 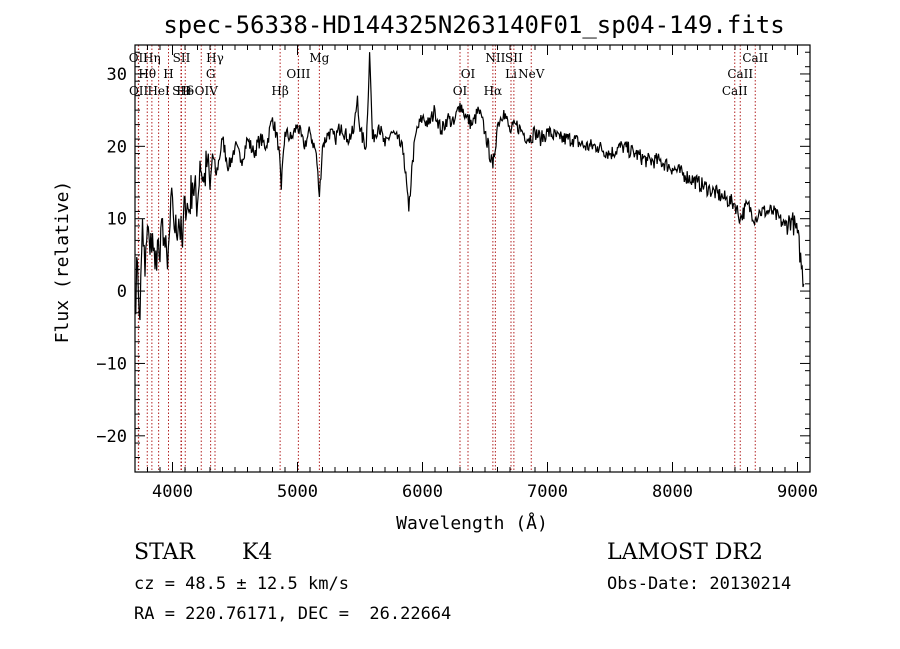 What do you see at coordinates (172, 492) in the screenshot?
I see `x-tick-label: 4000` at bounding box center [172, 492].